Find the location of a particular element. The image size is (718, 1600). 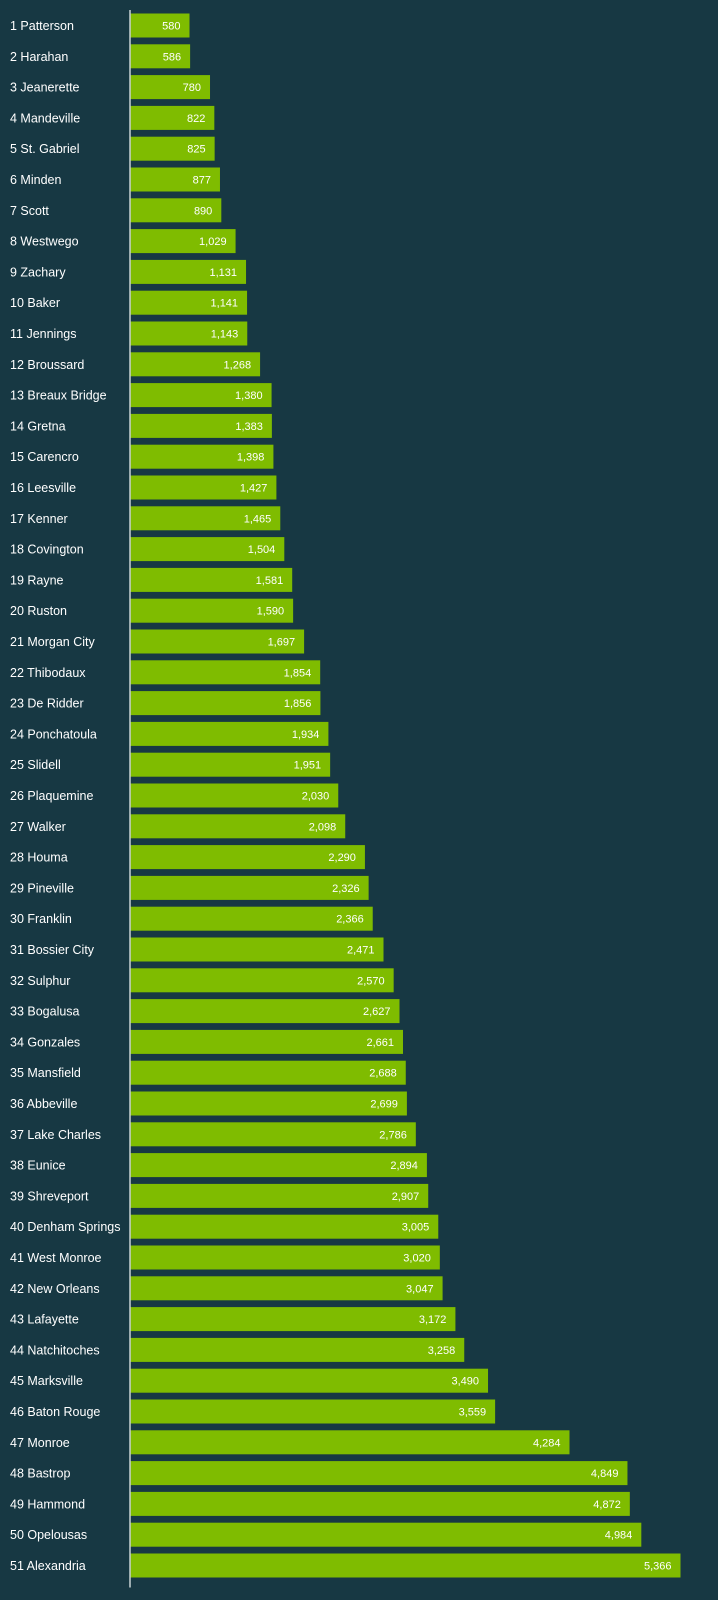

value-label: 1,383 is located at coordinates (249, 427).